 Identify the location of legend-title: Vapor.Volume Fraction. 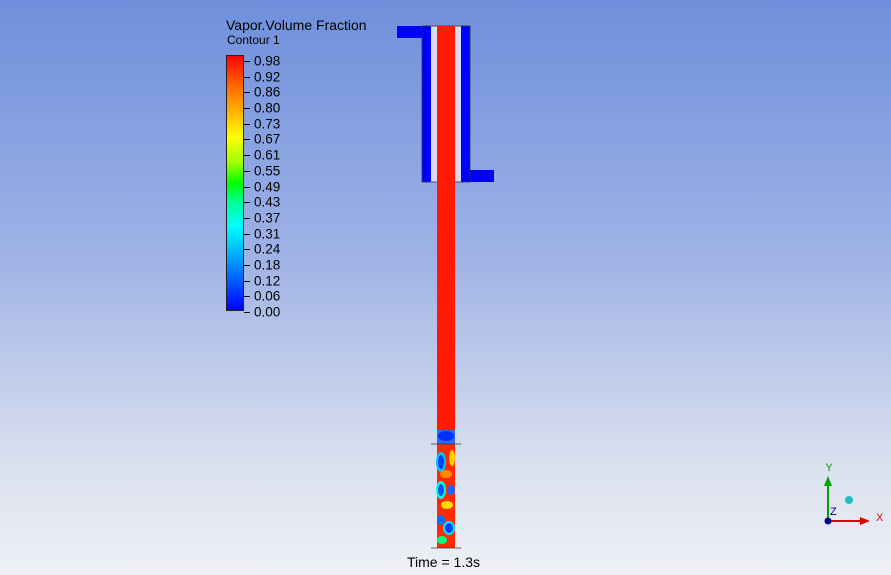
(296, 25).